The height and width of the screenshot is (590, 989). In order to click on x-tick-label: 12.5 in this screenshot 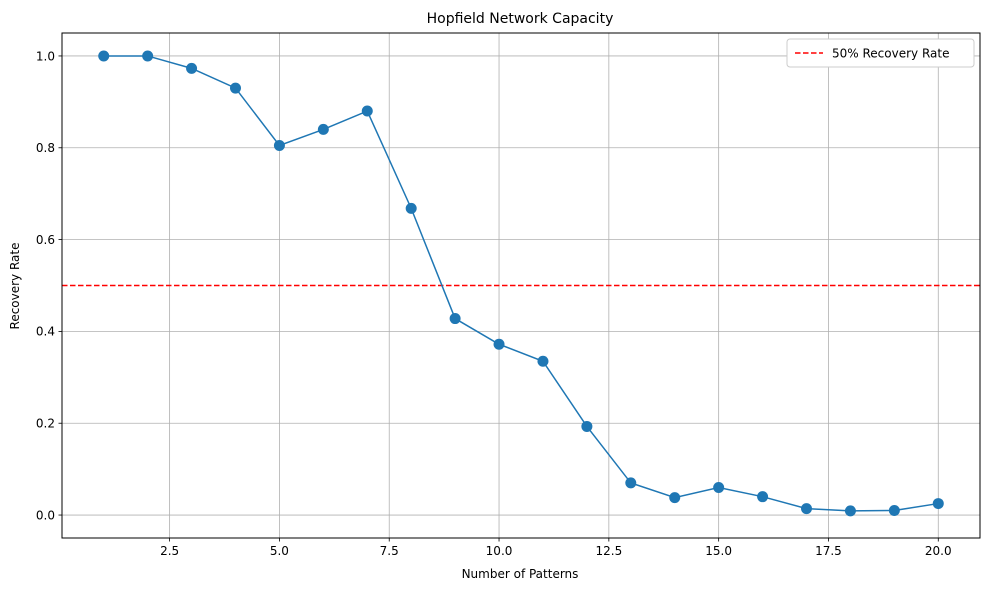, I will do `click(608, 551)`.